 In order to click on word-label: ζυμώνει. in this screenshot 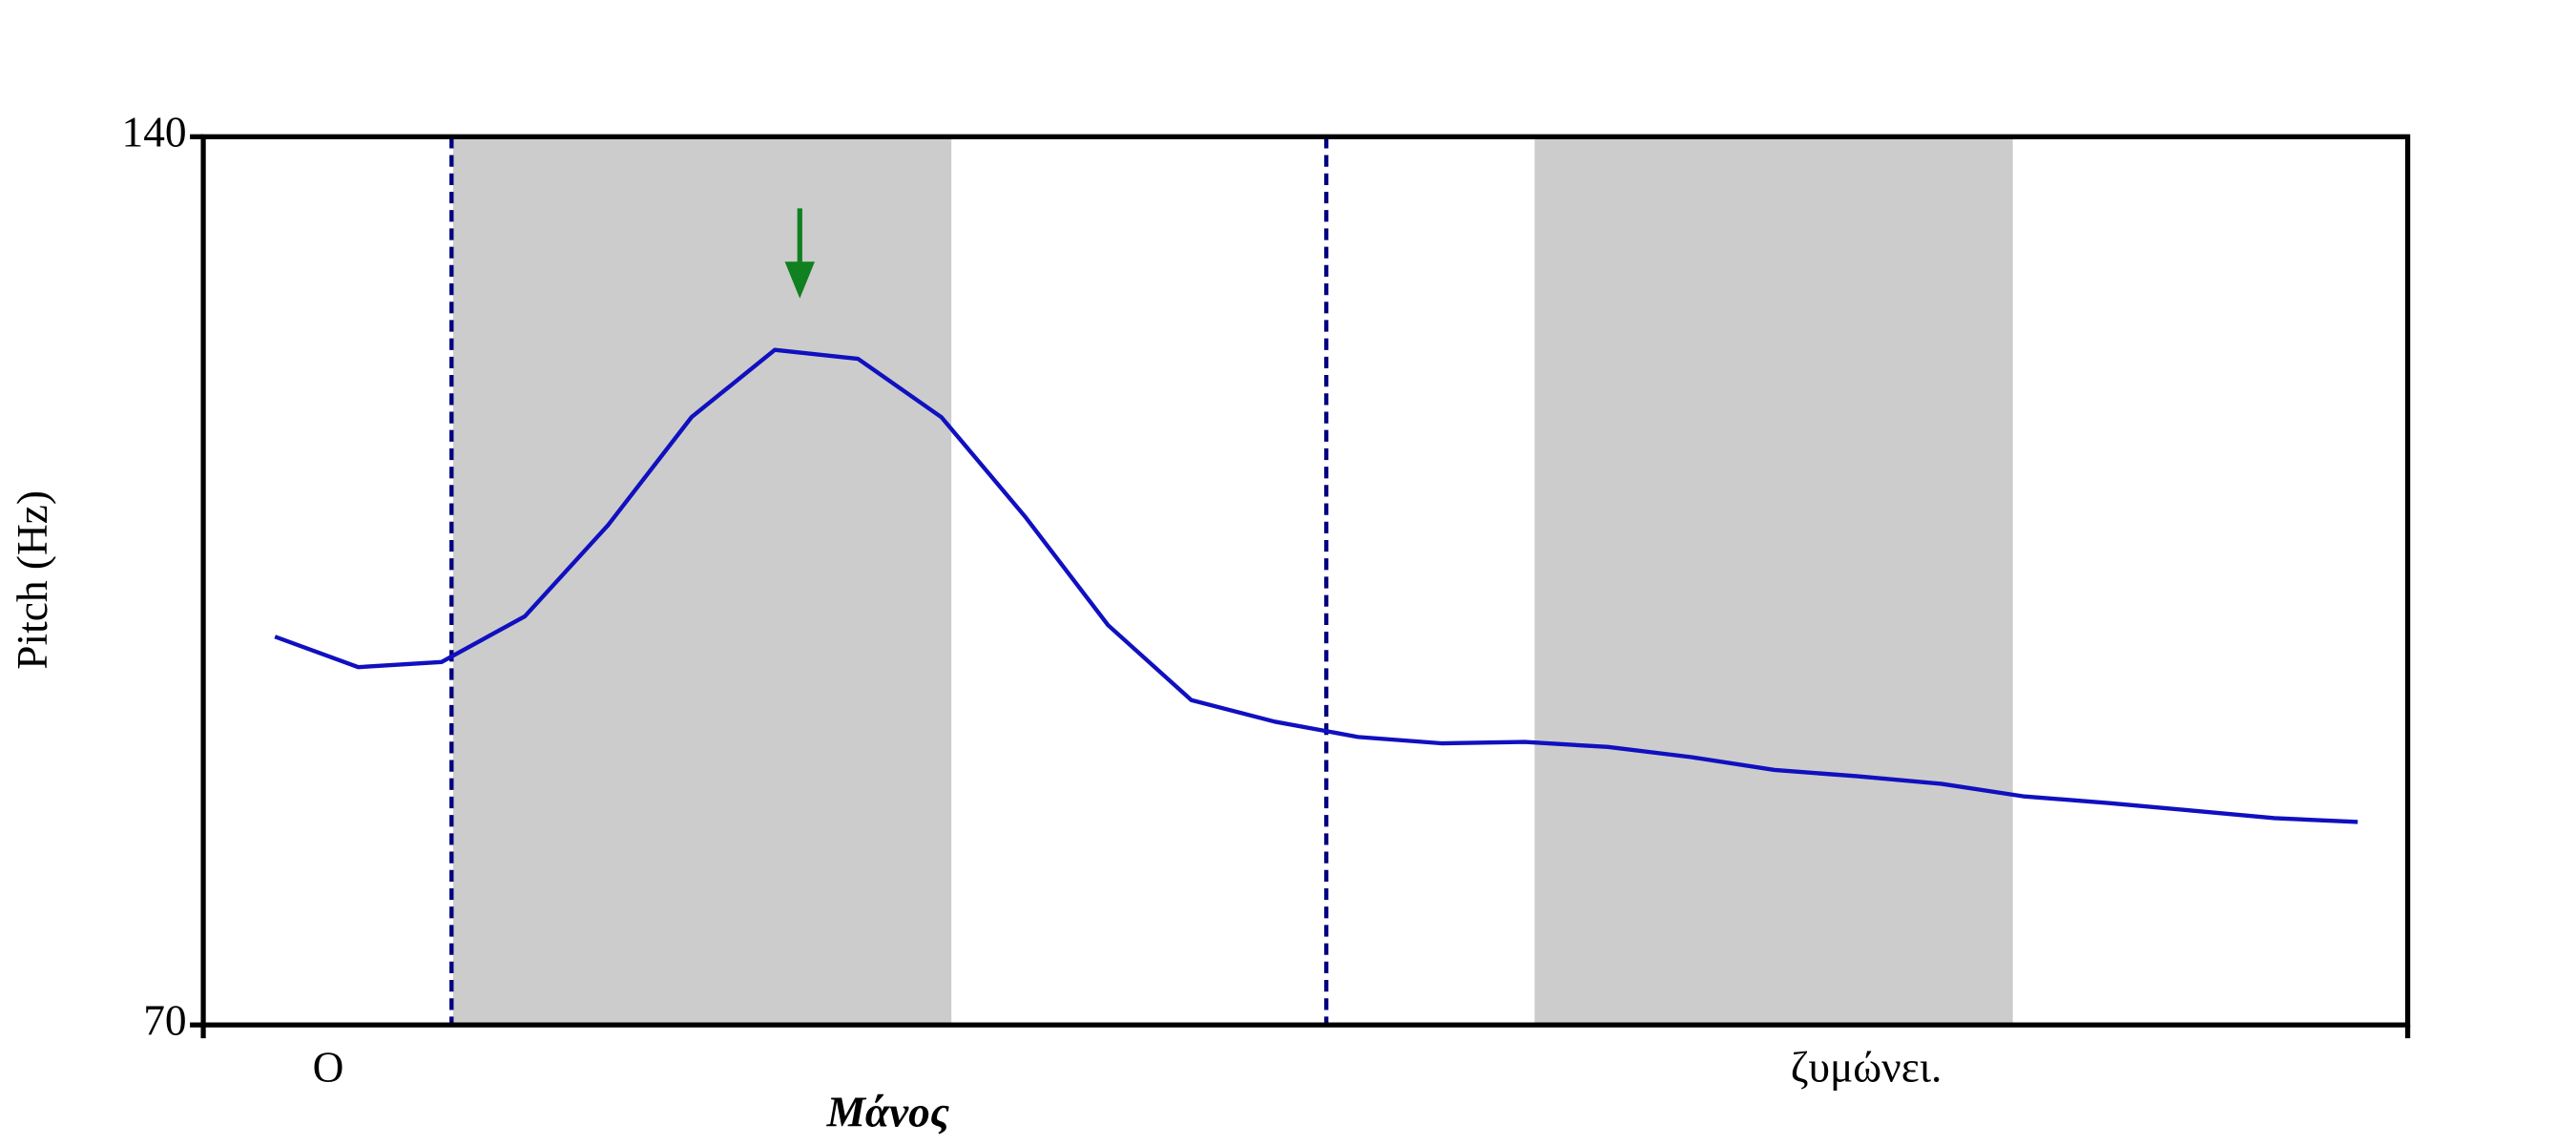, I will do `click(1866, 1067)`.